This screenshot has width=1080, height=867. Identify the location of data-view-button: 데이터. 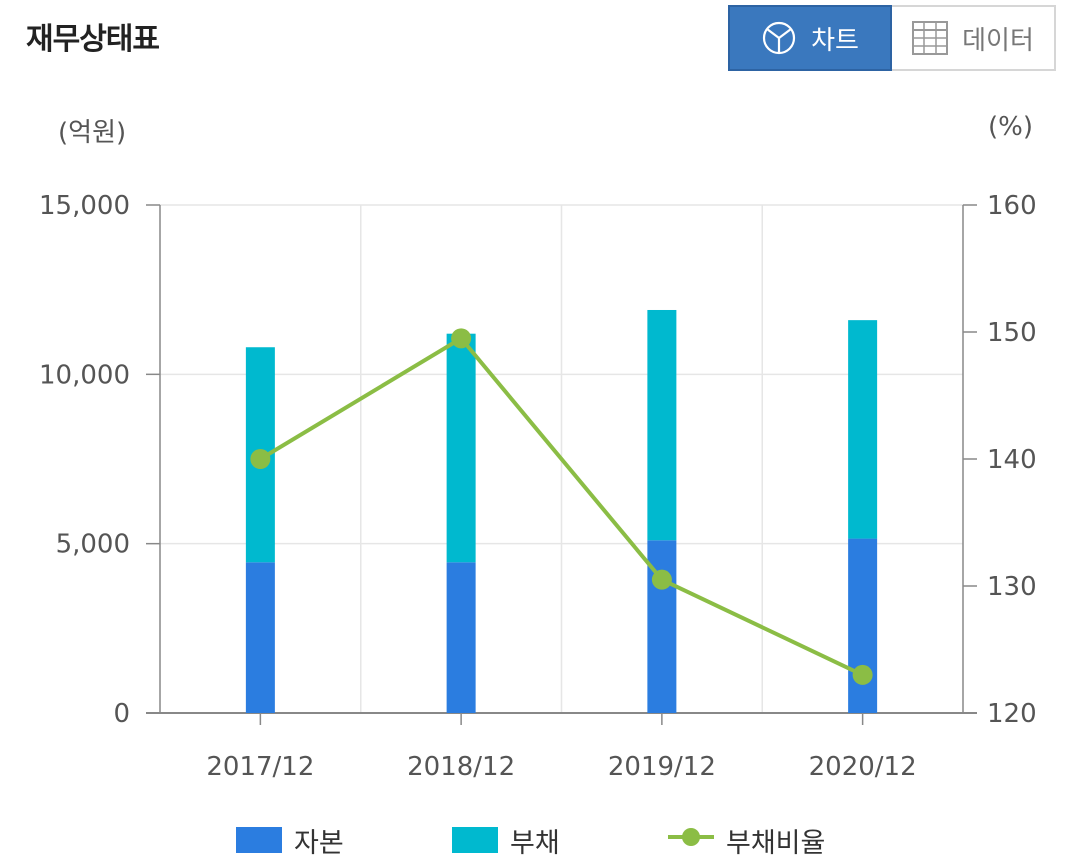
(974, 38).